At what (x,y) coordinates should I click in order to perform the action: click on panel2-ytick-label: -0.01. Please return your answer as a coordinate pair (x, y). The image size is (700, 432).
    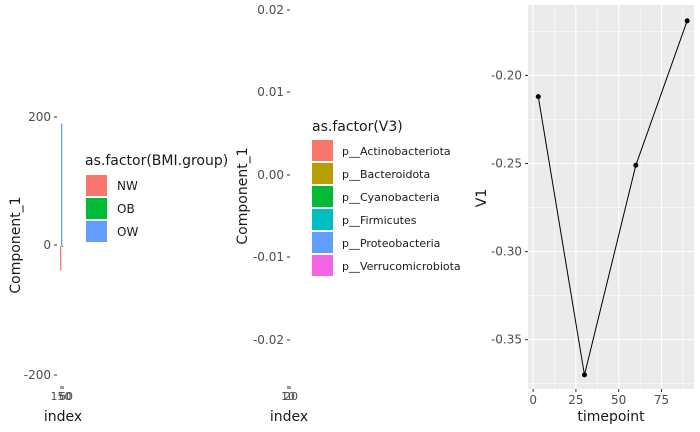
    Looking at the image, I should click on (268, 257).